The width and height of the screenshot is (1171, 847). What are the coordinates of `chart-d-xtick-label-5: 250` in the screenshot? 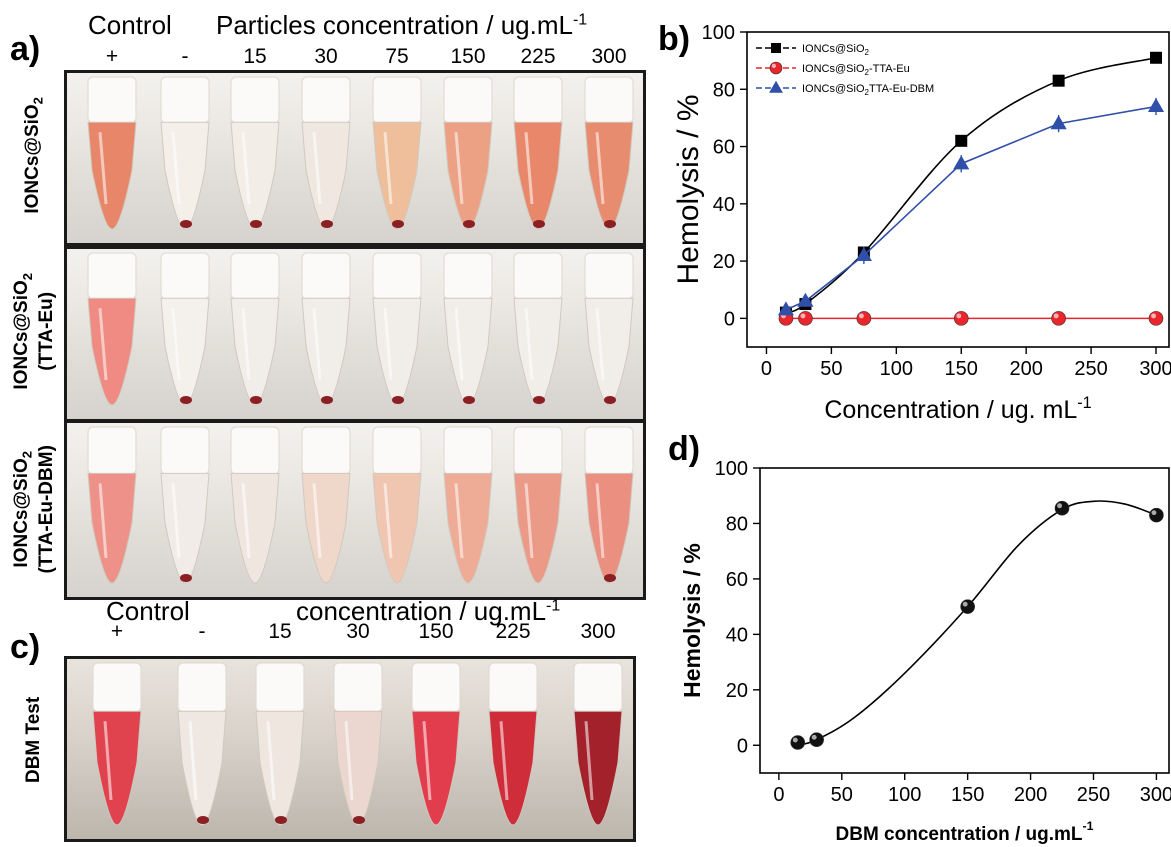 It's located at (1093, 795).